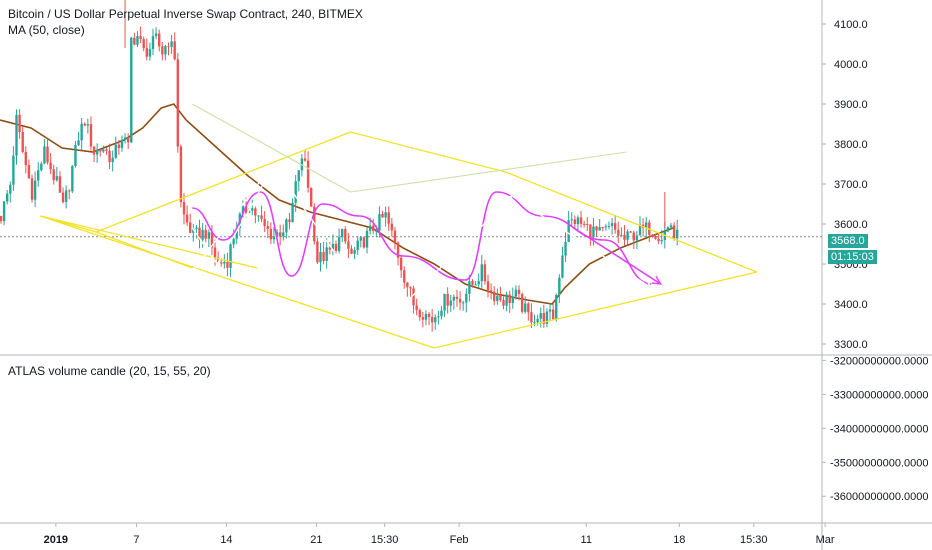  I want to click on price-tick-label: 3400.0, so click(851, 305).